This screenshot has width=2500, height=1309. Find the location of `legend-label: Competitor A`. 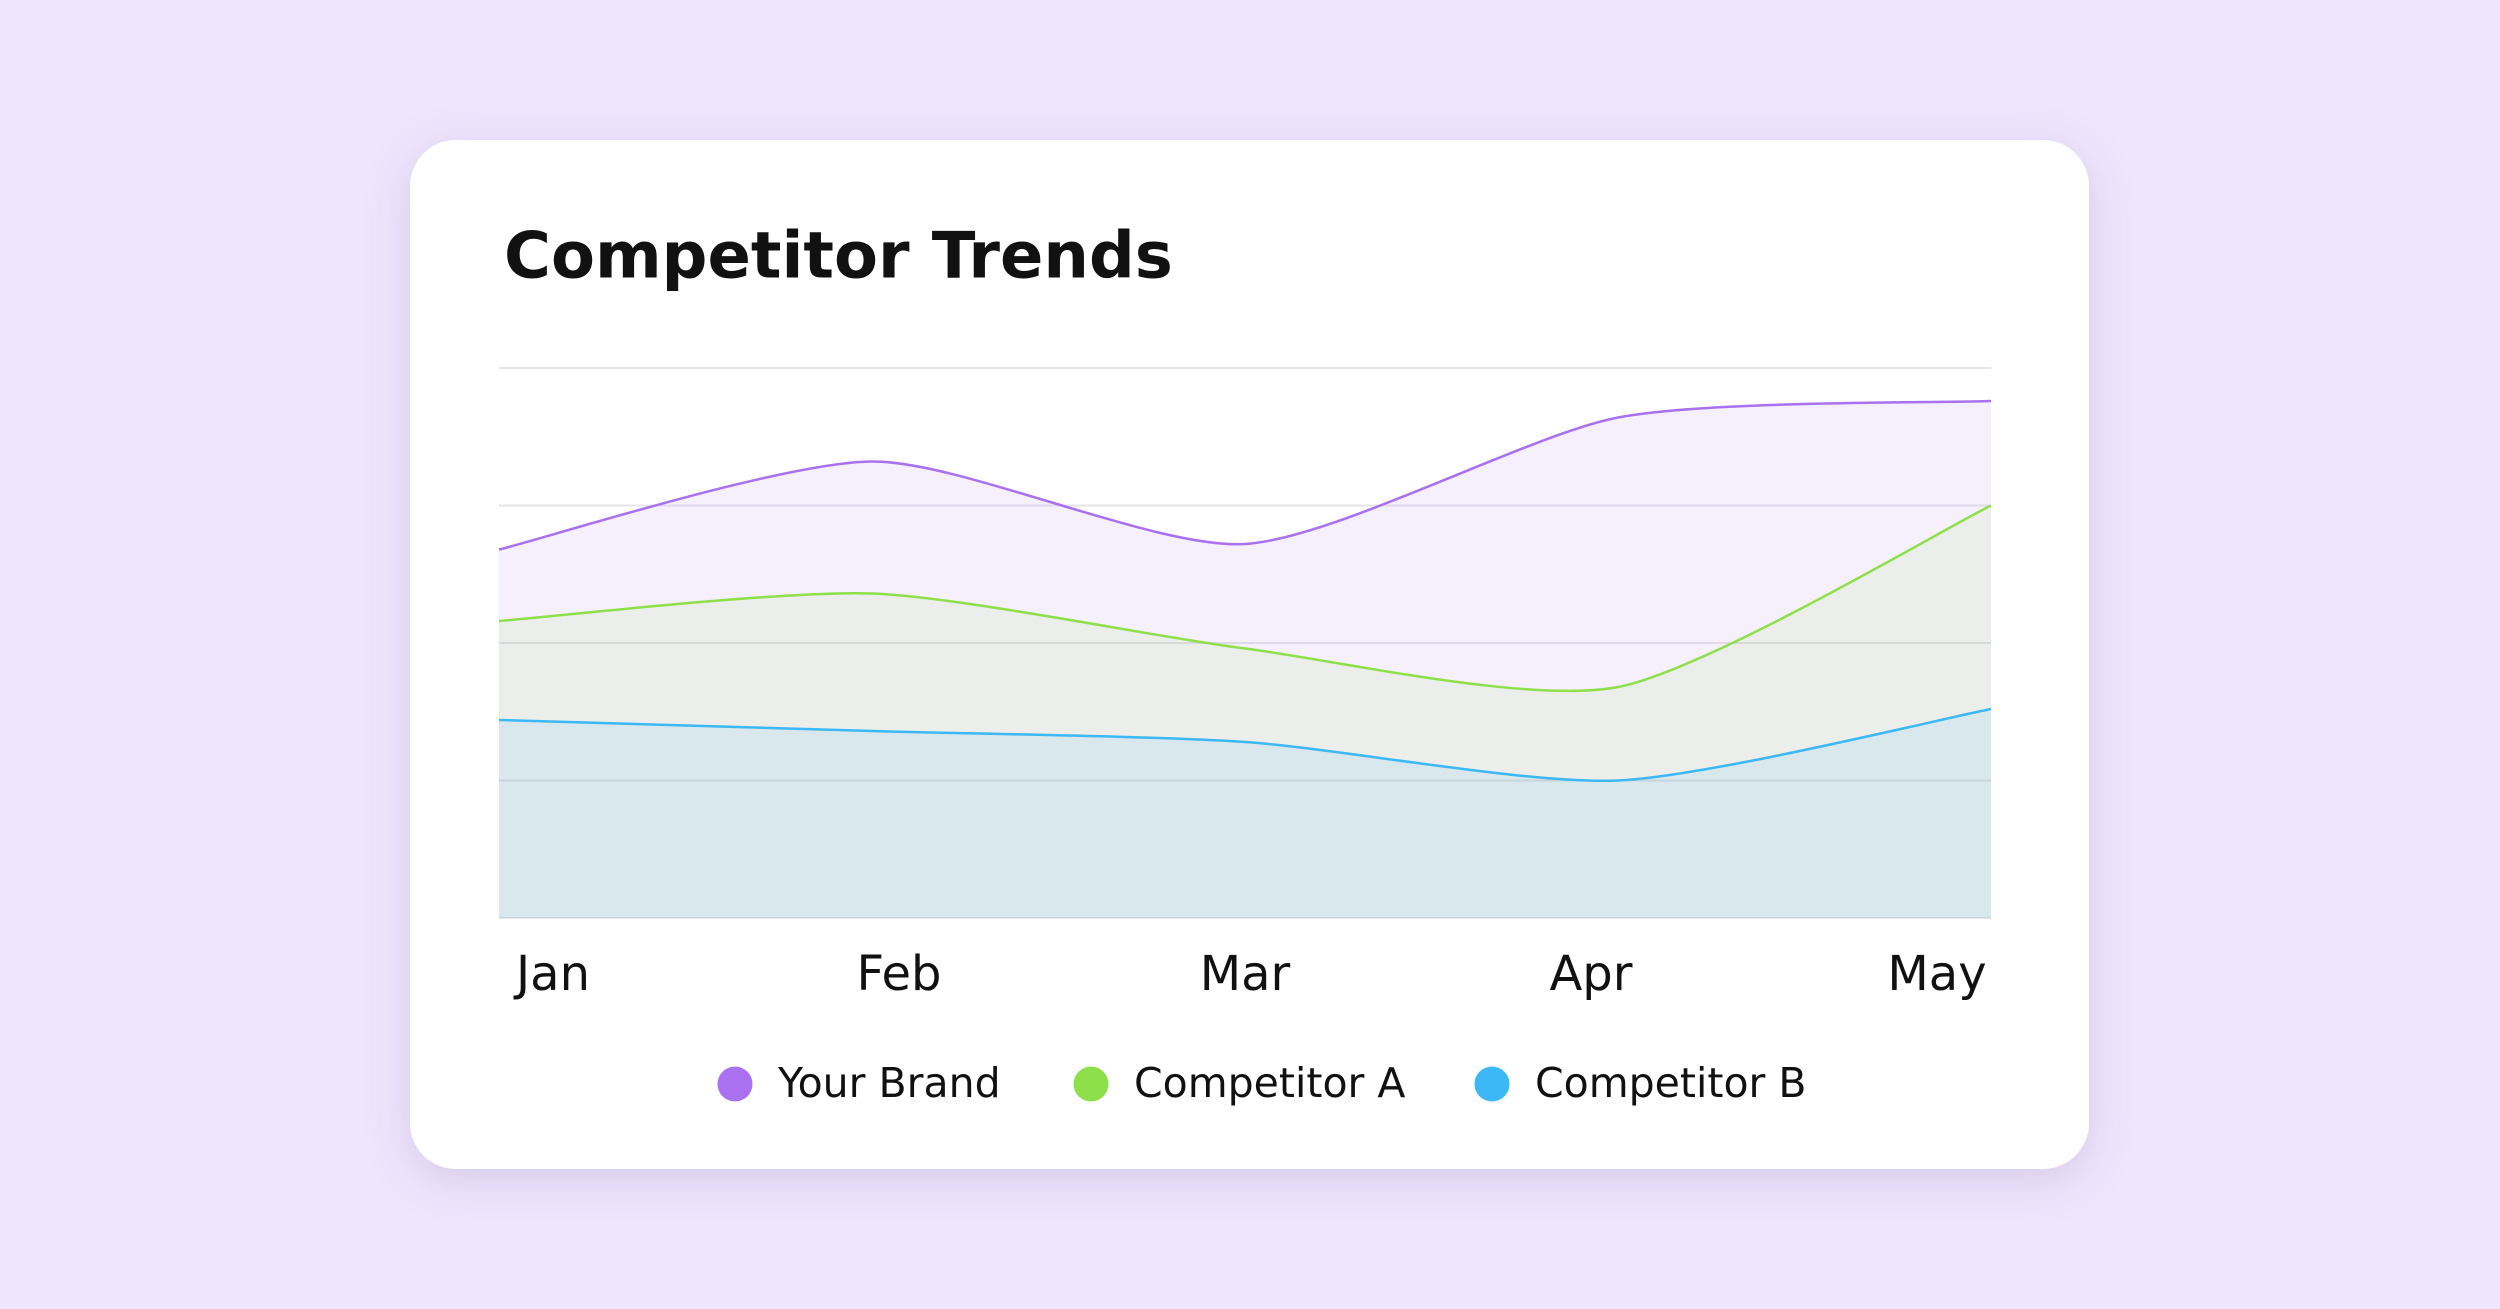

legend-label: Competitor A is located at coordinates (1269, 1083).